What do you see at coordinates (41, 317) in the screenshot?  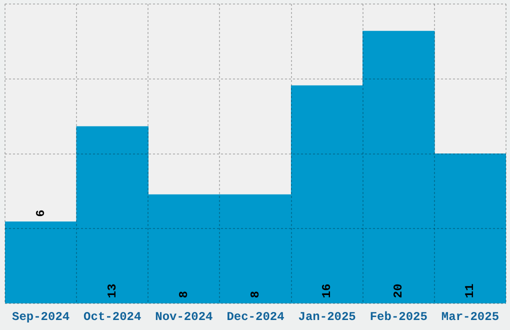 I see `x-tick-label: Sep-2024` at bounding box center [41, 317].